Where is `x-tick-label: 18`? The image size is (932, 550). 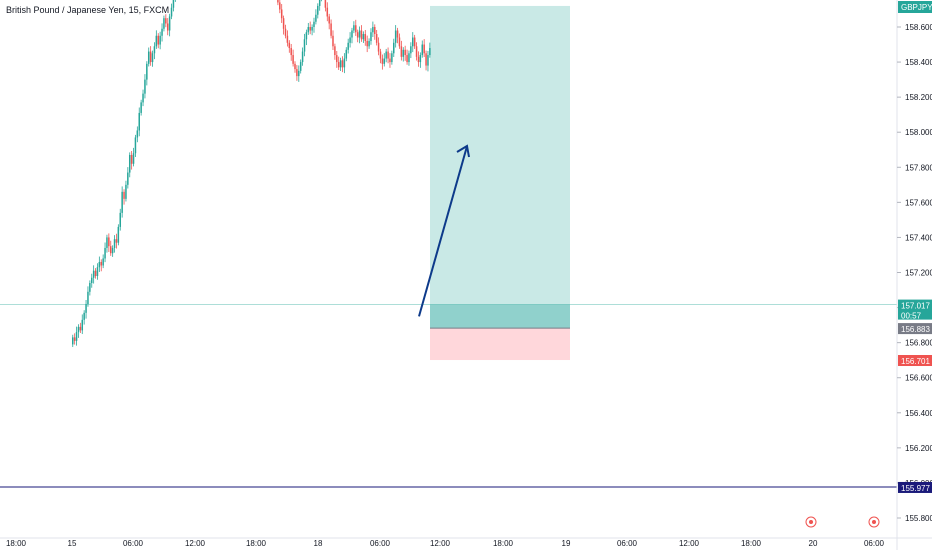 x-tick-label: 18 is located at coordinates (318, 543).